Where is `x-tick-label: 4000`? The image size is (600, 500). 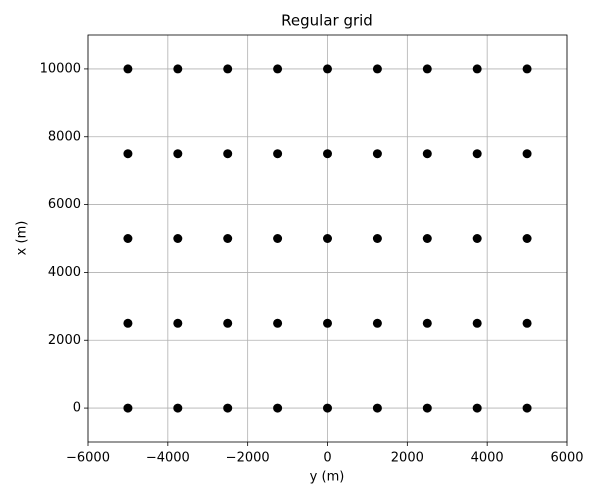
x-tick-label: 4000 is located at coordinates (487, 458).